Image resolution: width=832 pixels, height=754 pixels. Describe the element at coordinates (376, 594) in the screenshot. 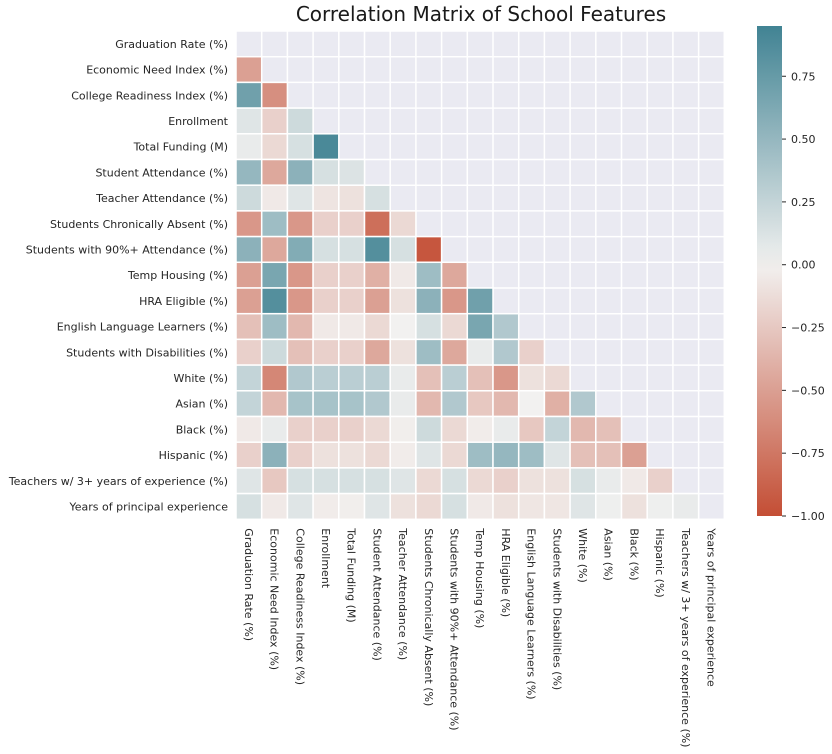

I see `x-tick-label: Student Attendance (%)` at that location.